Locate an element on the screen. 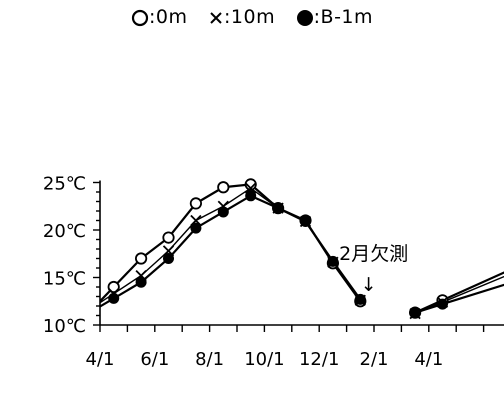  filled-circle-marker-icon is located at coordinates (304, 17).